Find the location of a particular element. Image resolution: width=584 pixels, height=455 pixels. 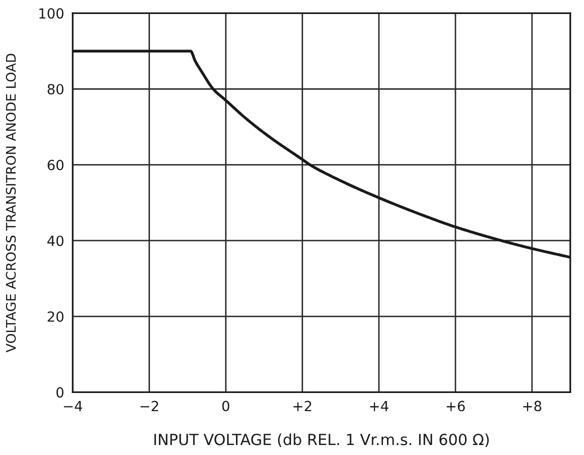

x-tick-label: +8 is located at coordinates (532, 406).